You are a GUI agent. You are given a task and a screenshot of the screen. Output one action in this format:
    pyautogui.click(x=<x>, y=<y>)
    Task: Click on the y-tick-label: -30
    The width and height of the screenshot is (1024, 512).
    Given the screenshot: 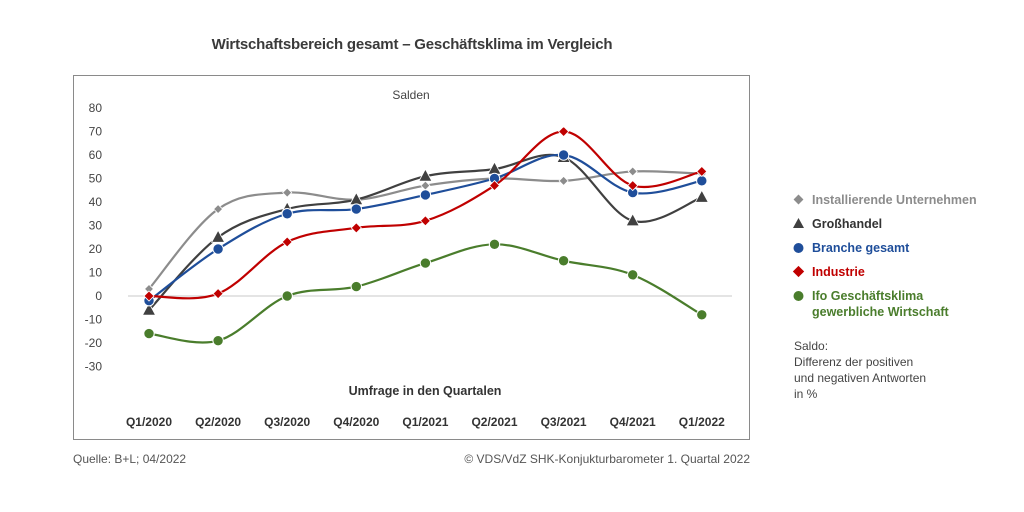 What is the action you would take?
    pyautogui.click(x=94, y=367)
    